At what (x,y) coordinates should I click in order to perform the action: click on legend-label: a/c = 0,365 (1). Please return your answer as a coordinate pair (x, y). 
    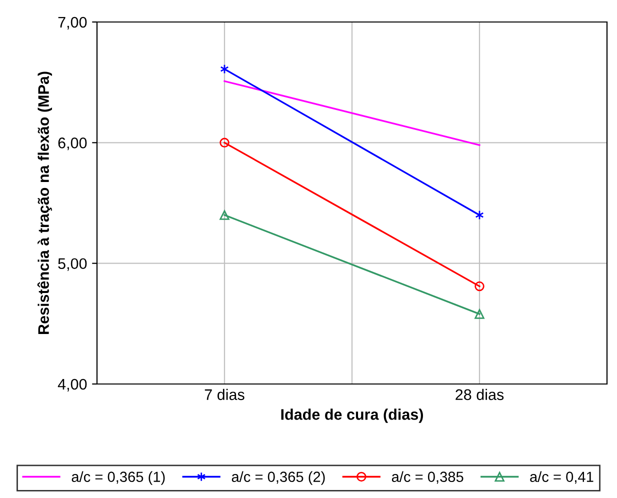
    Looking at the image, I should click on (118, 478).